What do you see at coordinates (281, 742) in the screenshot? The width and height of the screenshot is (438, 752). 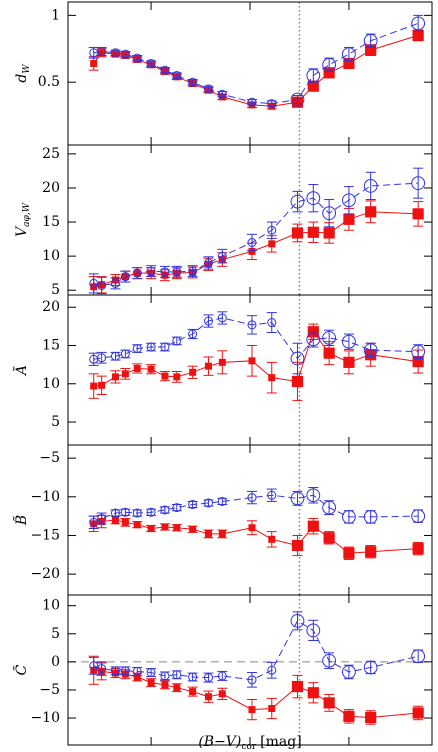 I see `x-axis-label-unit: [mag]` at bounding box center [281, 742].